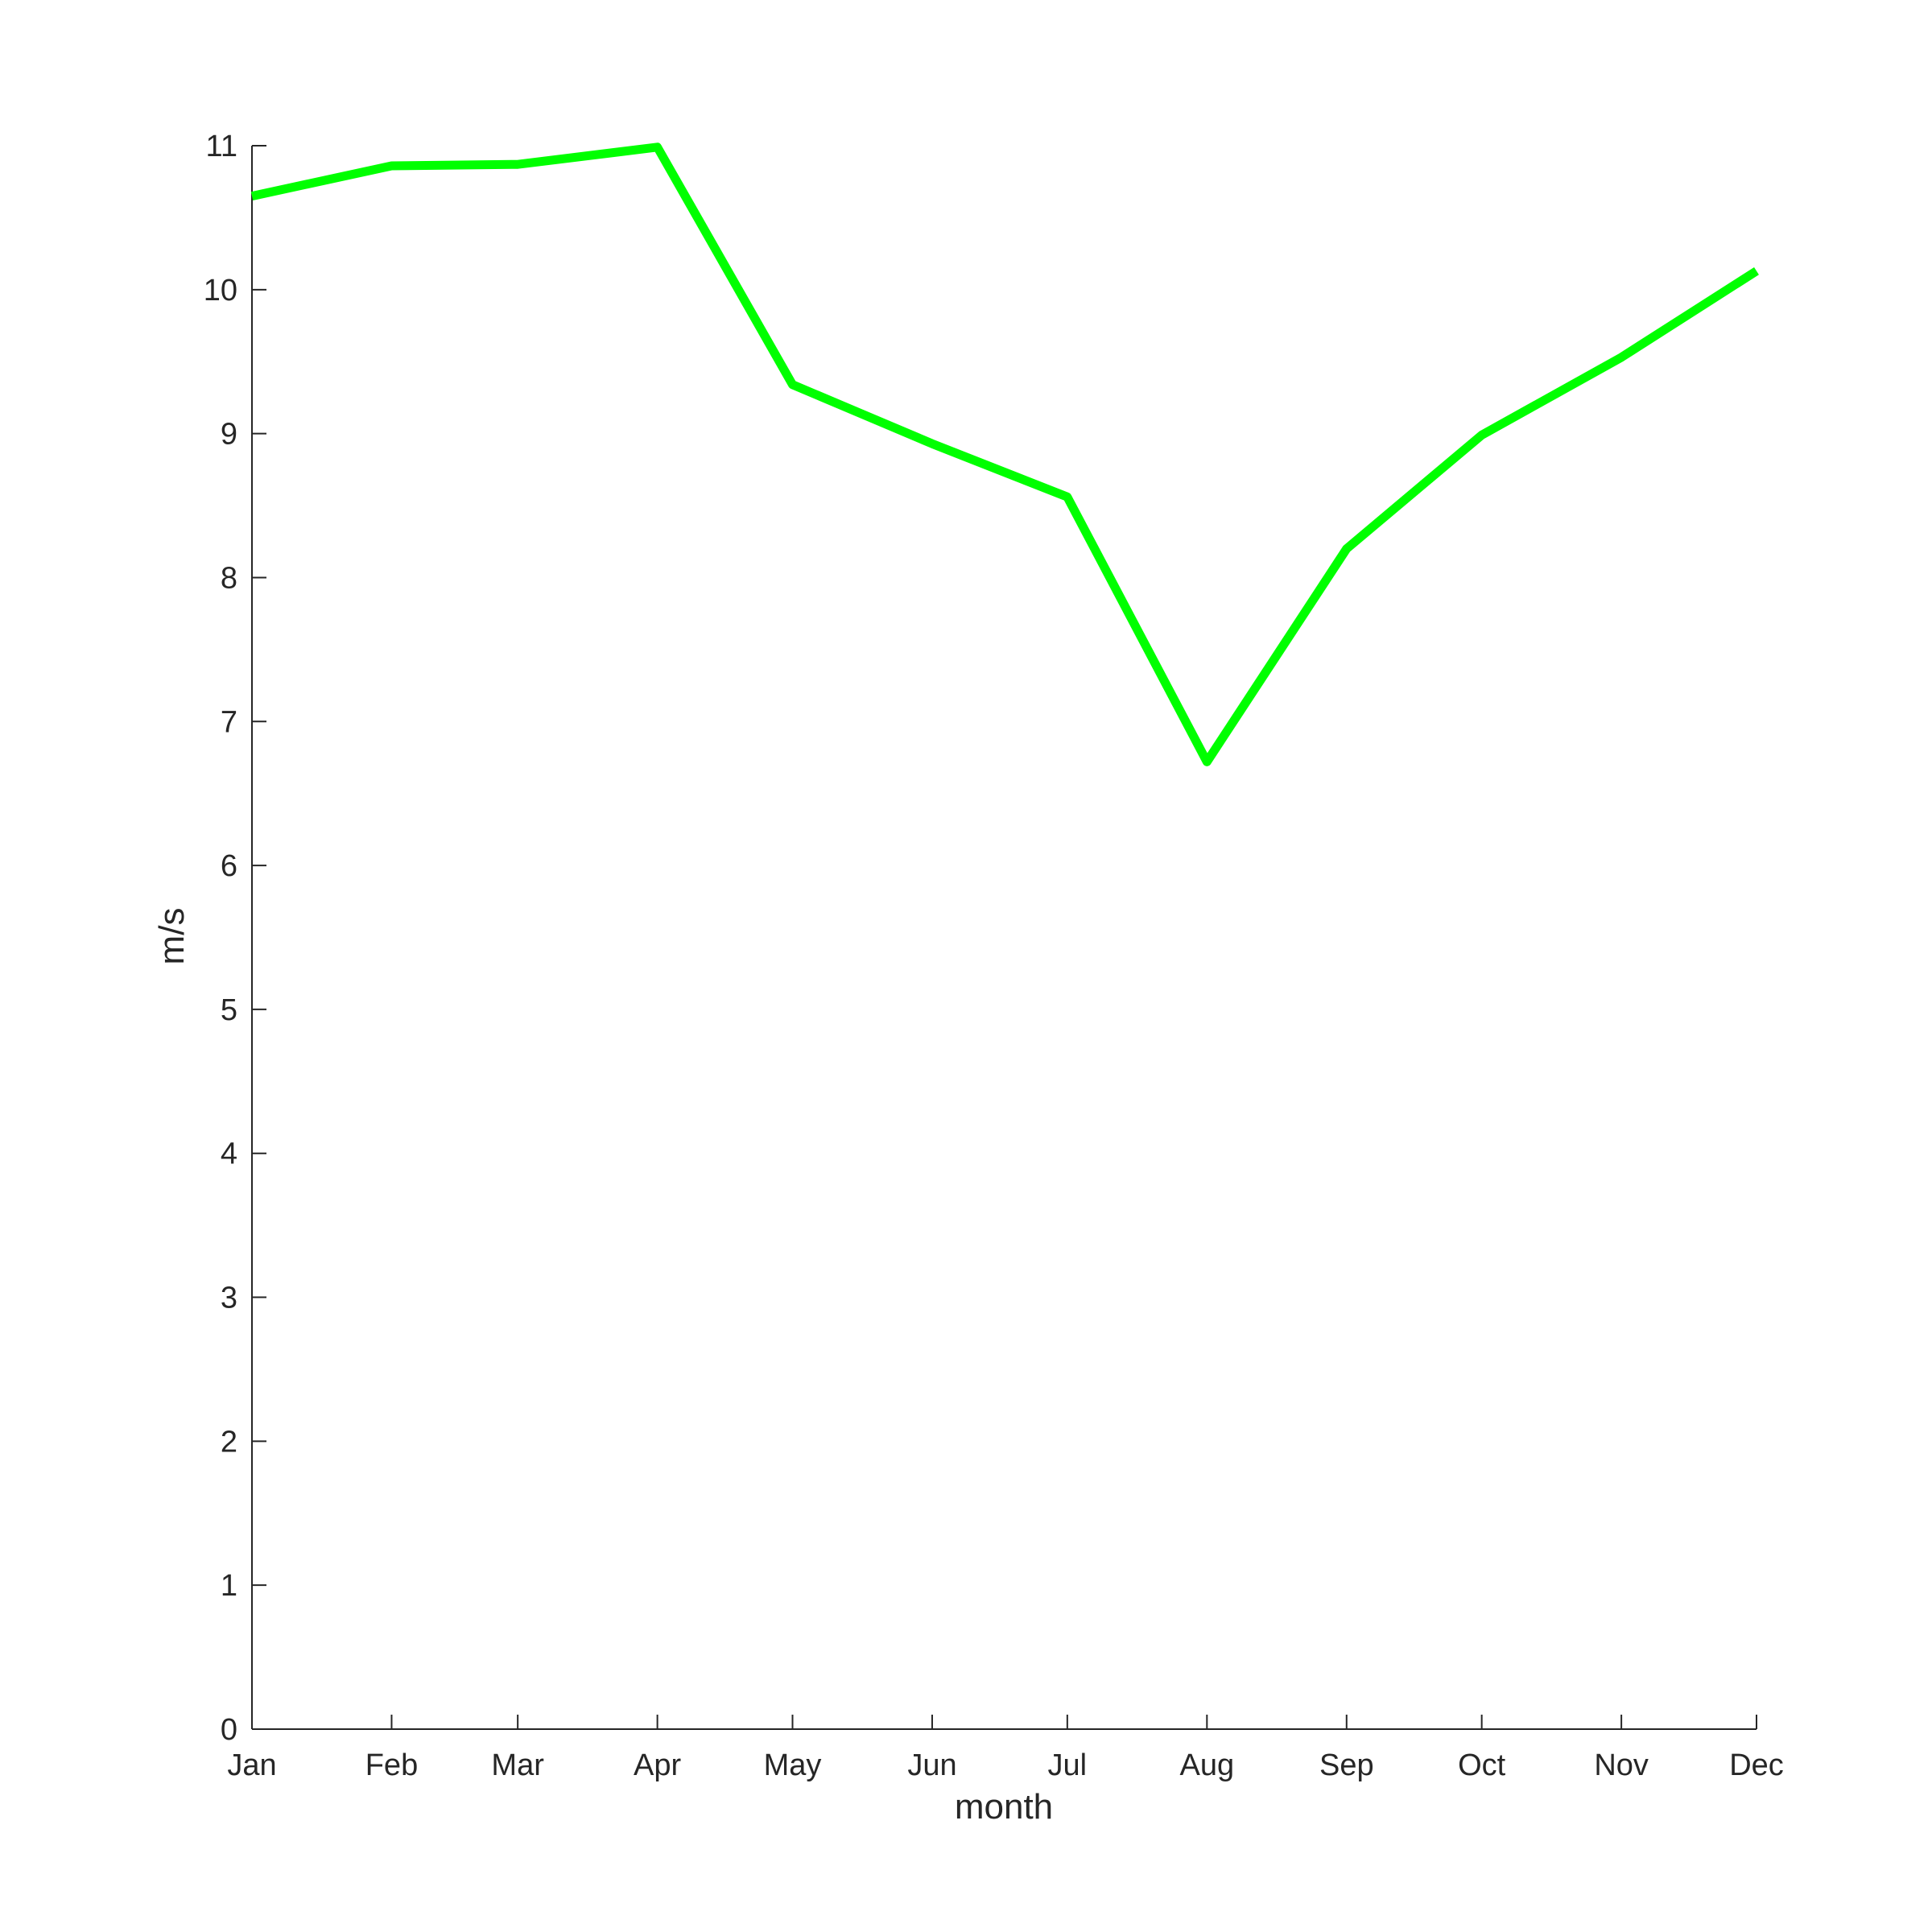 The width and height of the screenshot is (1932, 1932). Describe the element at coordinates (1004, 1807) in the screenshot. I see `x-axis-title: month` at that location.